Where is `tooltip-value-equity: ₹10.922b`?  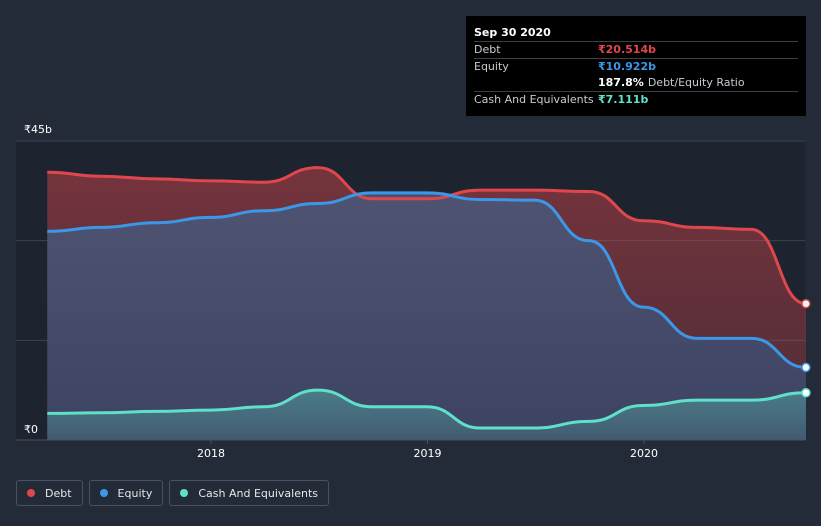
tooltip-value-equity: ₹10.922b is located at coordinates (627, 66).